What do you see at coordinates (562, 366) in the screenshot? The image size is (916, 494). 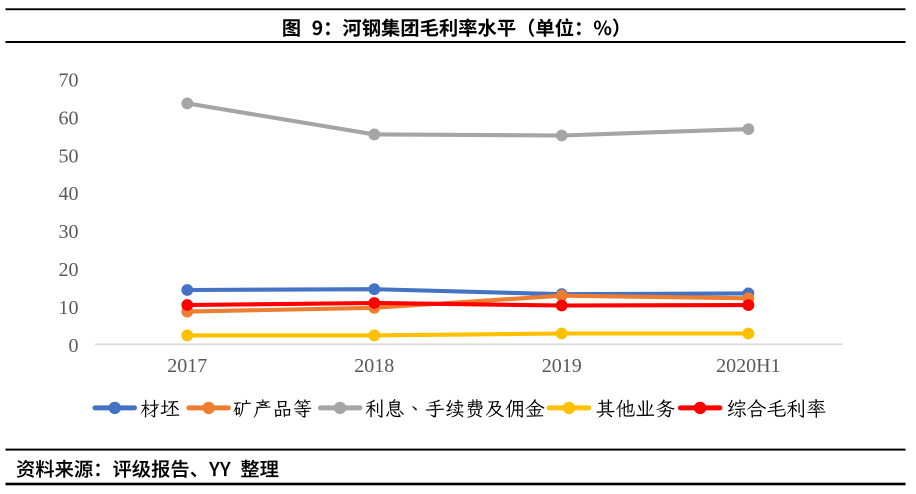 I see `svg-text: 2019` at bounding box center [562, 366].